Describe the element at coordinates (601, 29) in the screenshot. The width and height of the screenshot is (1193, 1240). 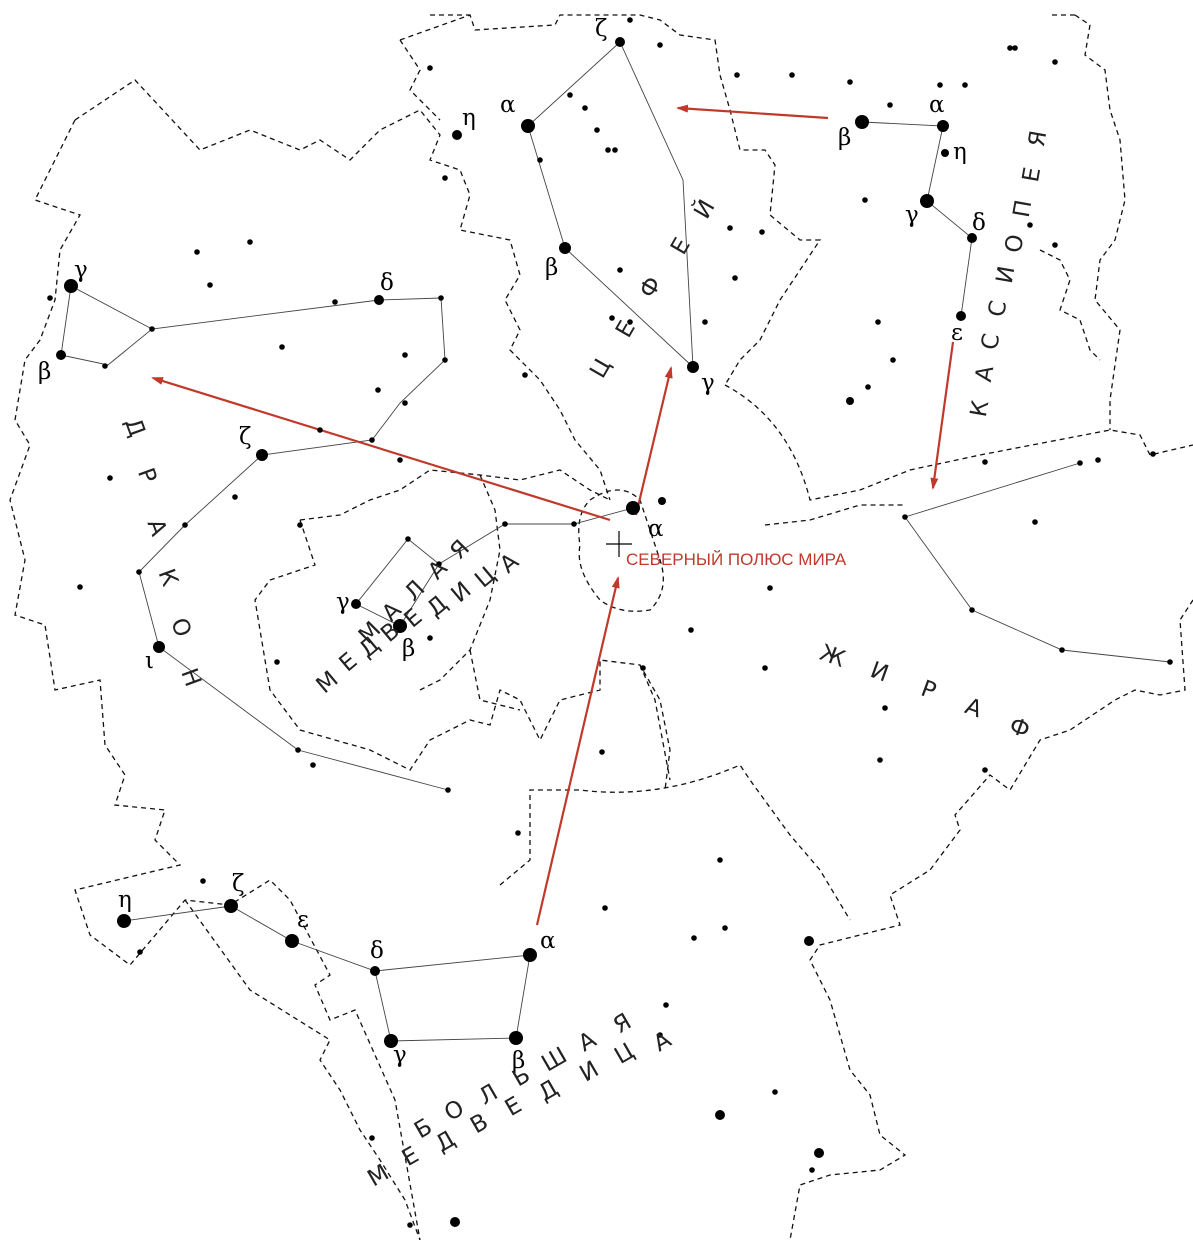
I see `label-cep-zeta: ζ` at that location.